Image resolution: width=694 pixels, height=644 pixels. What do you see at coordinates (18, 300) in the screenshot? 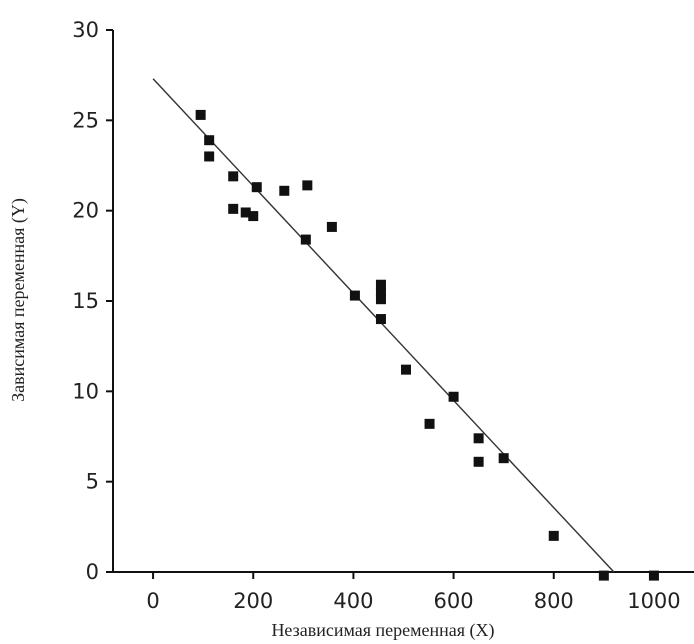
I see `y-axis-title: Зависимая переменная (Y)` at bounding box center [18, 300].